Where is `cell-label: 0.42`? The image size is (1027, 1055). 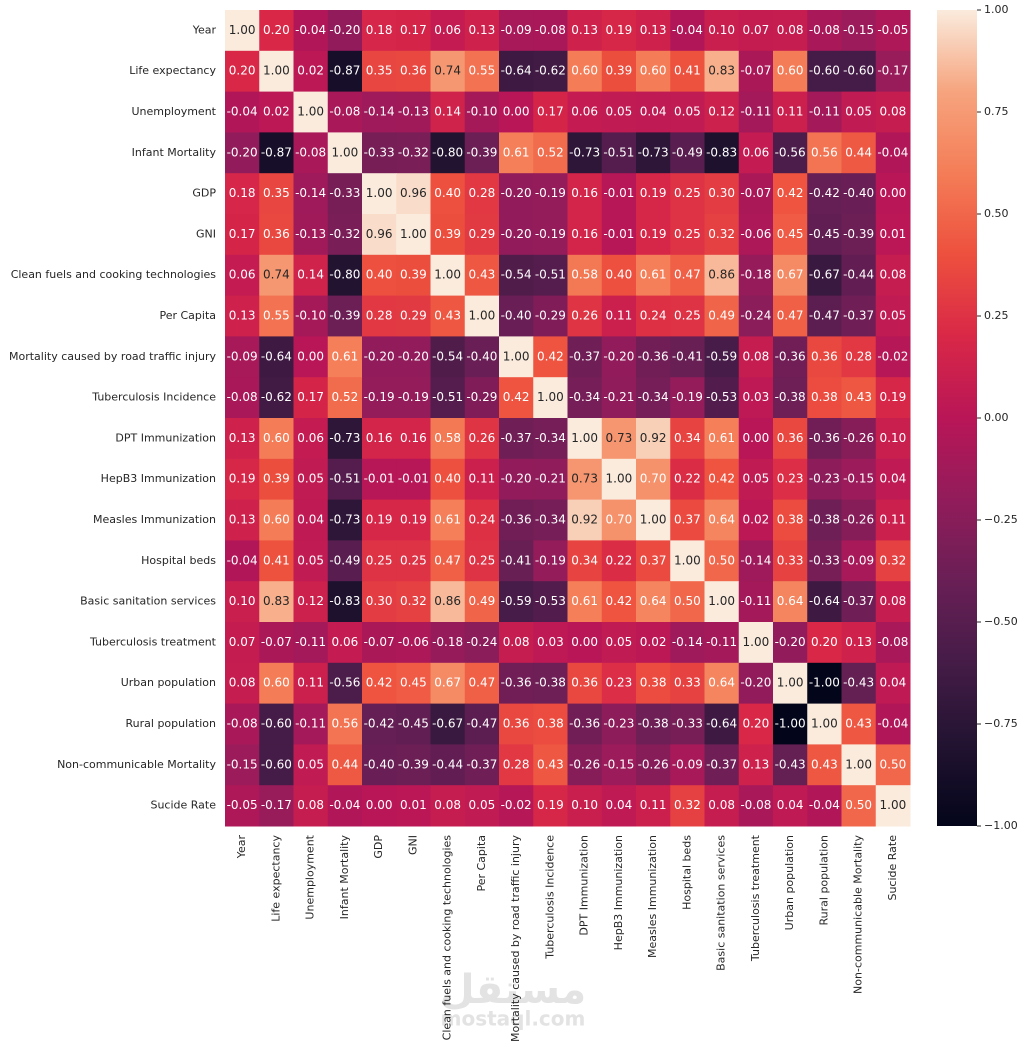
cell-label: 0.42 is located at coordinates (619, 601).